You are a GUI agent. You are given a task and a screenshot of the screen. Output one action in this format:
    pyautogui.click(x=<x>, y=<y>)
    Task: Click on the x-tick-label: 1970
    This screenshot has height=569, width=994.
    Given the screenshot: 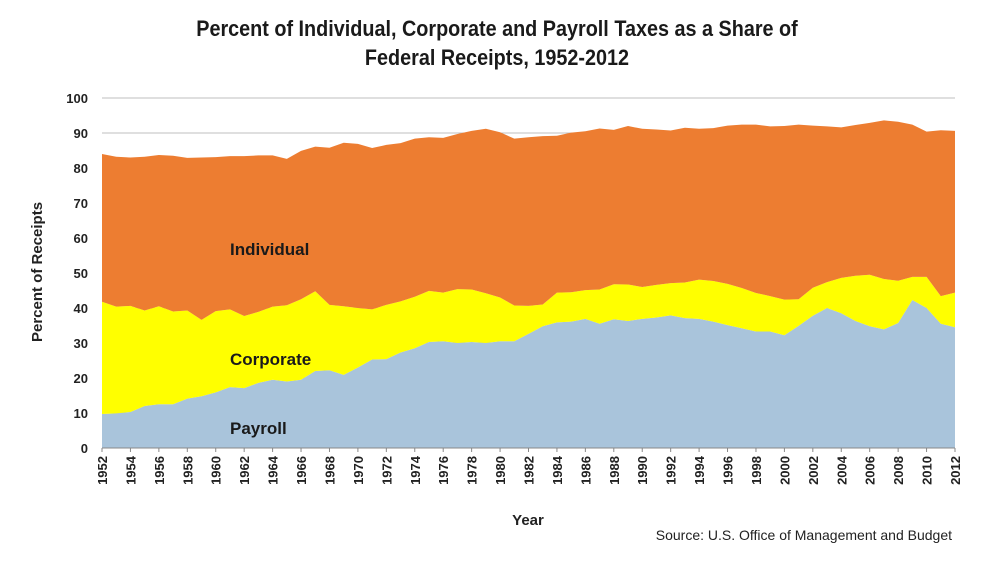 What is the action you would take?
    pyautogui.click(x=358, y=470)
    